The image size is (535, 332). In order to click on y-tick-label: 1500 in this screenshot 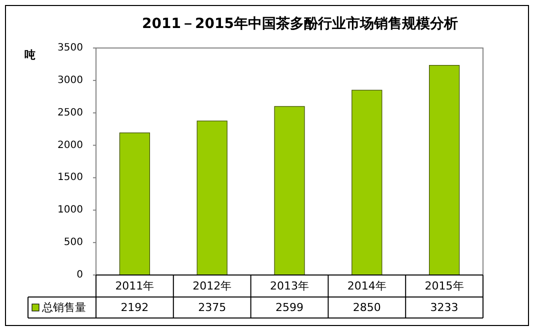, I will do `click(70, 178)`.